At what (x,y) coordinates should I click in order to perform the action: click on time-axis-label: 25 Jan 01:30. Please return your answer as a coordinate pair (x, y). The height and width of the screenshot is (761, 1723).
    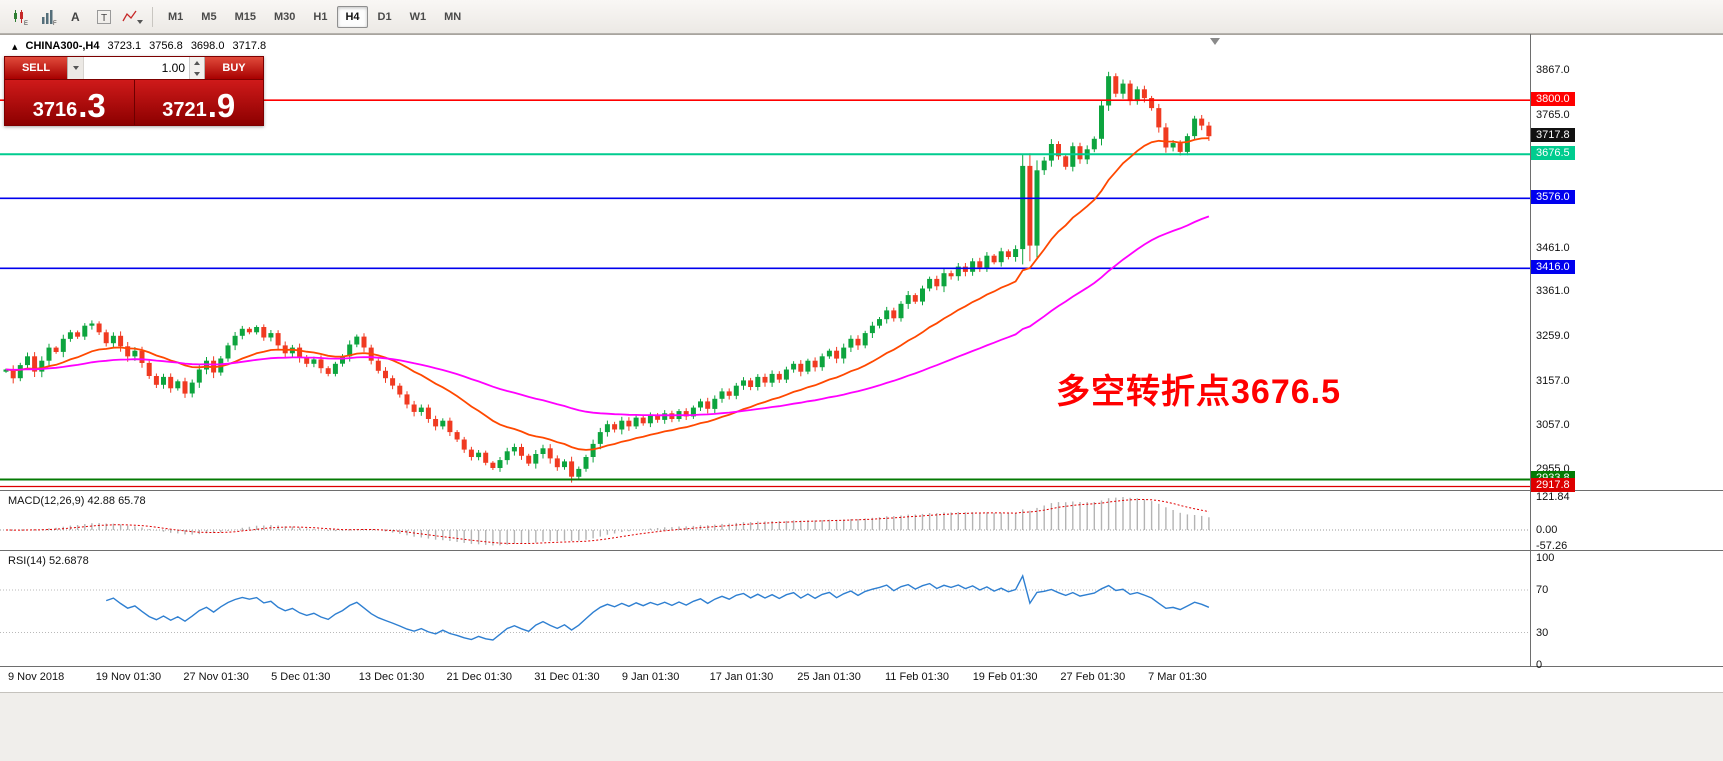
    Looking at the image, I should click on (829, 677).